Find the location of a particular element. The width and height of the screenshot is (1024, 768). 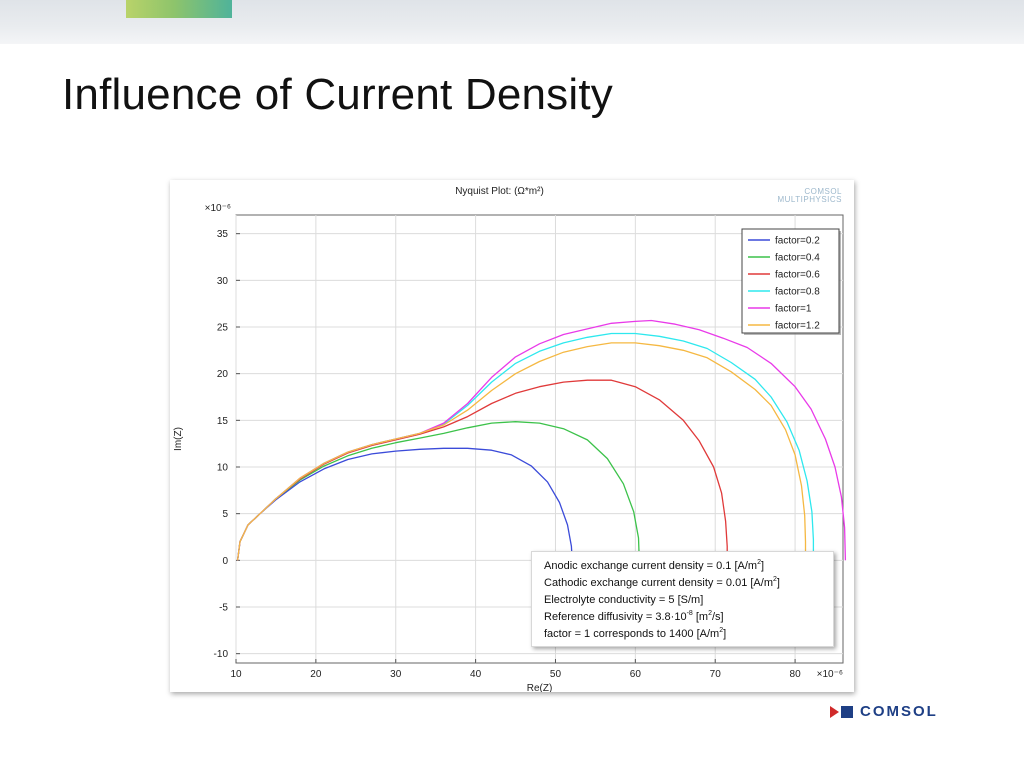

y-tick-label: 20 is located at coordinates (223, 374).